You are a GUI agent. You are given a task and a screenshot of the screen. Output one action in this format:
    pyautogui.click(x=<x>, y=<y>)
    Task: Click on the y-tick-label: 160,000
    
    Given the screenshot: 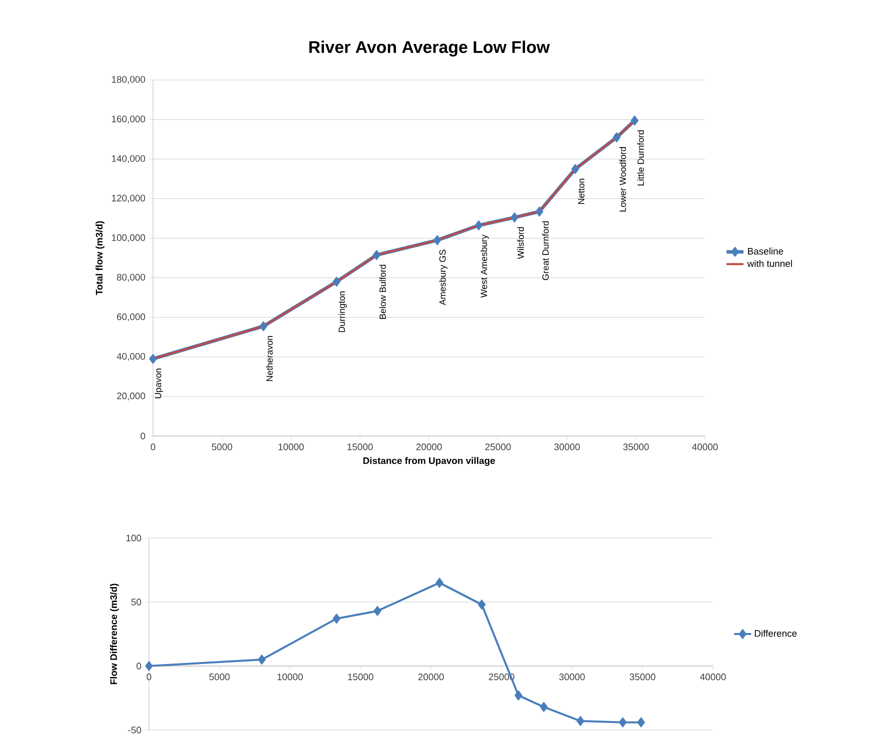 What is the action you would take?
    pyautogui.click(x=129, y=120)
    